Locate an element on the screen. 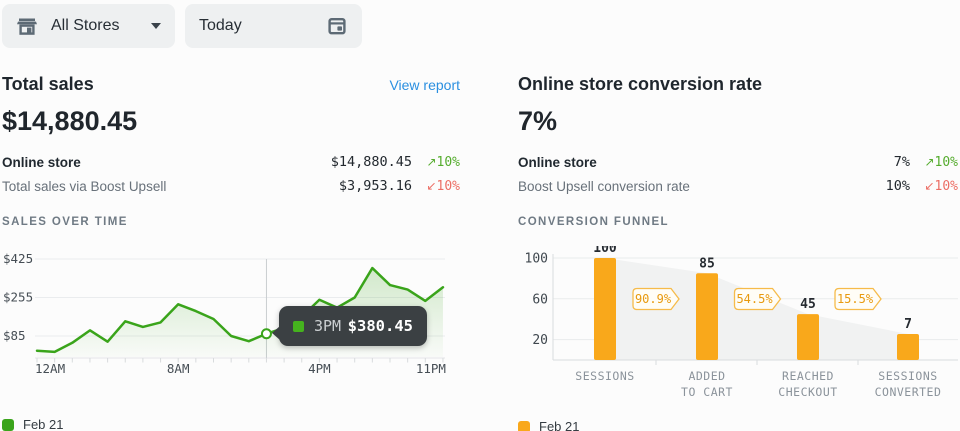 This screenshot has height=431, width=960. store-selector-label: All Stores is located at coordinates (85, 25).